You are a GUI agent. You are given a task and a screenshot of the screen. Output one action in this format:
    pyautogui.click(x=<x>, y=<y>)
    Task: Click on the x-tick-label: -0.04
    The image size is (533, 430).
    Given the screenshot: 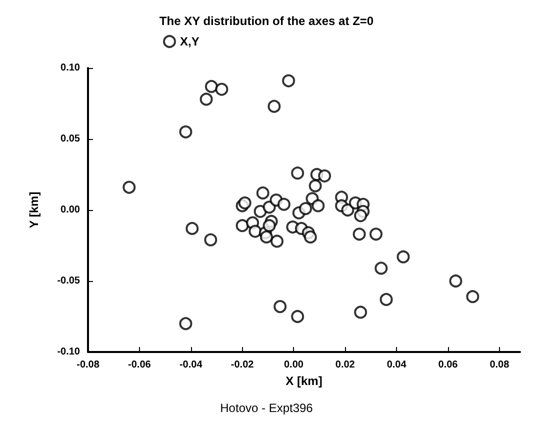 What is the action you would take?
    pyautogui.click(x=191, y=365)
    